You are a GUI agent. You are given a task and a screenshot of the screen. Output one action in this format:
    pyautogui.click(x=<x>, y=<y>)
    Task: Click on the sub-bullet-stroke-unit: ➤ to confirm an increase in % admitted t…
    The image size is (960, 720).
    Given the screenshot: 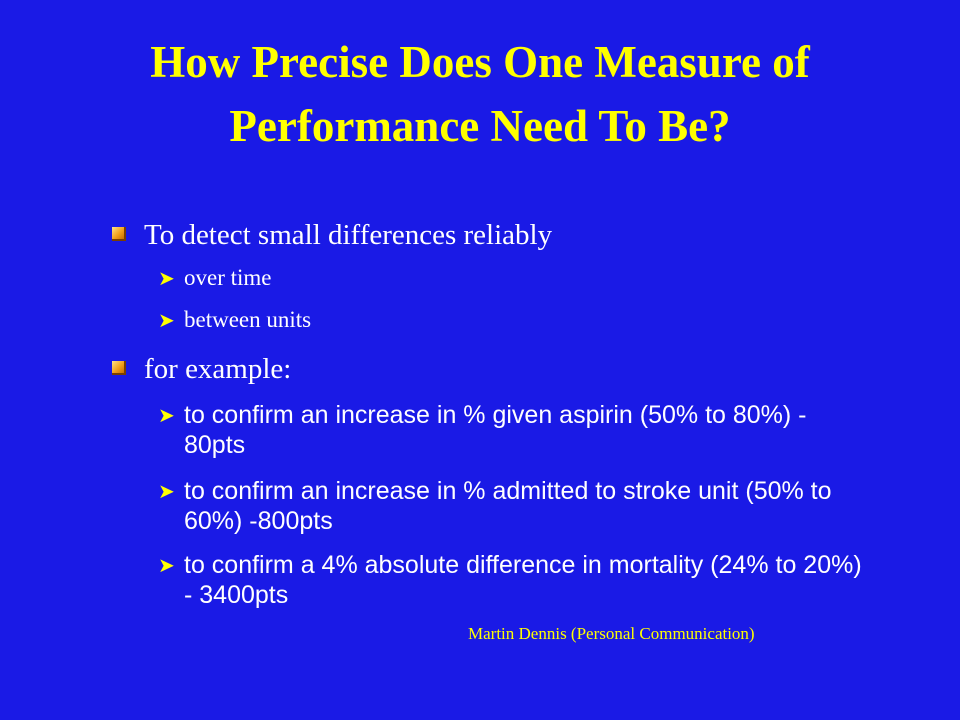 What is the action you would take?
    pyautogui.click(x=511, y=506)
    